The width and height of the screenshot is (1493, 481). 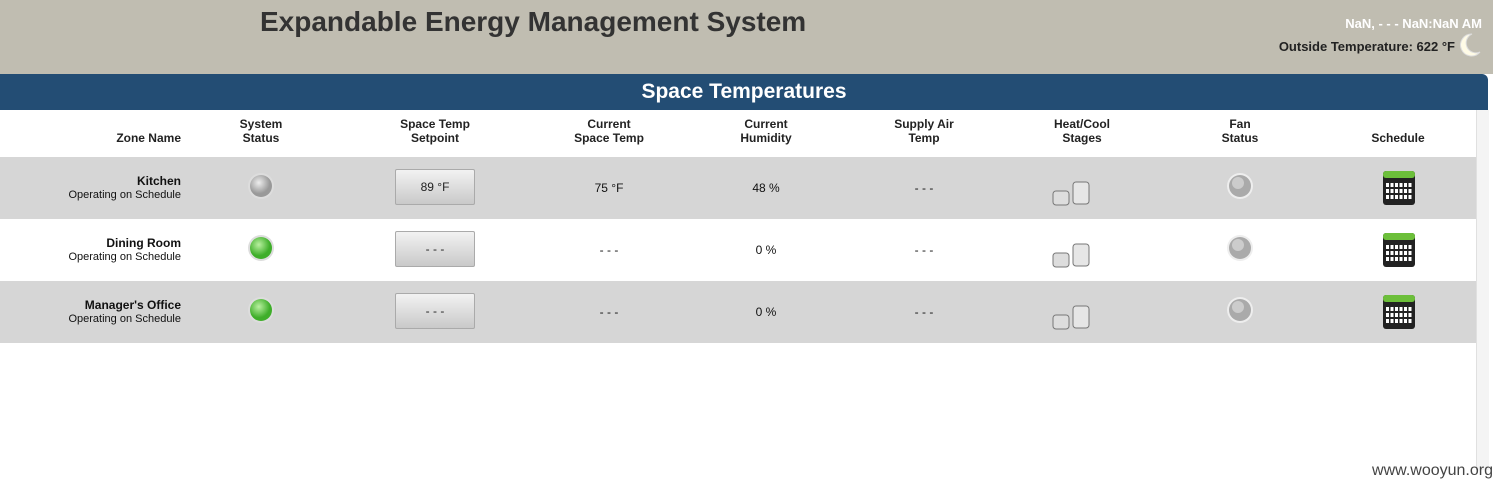 I want to click on column-header: Fan, so click(x=1240, y=124).